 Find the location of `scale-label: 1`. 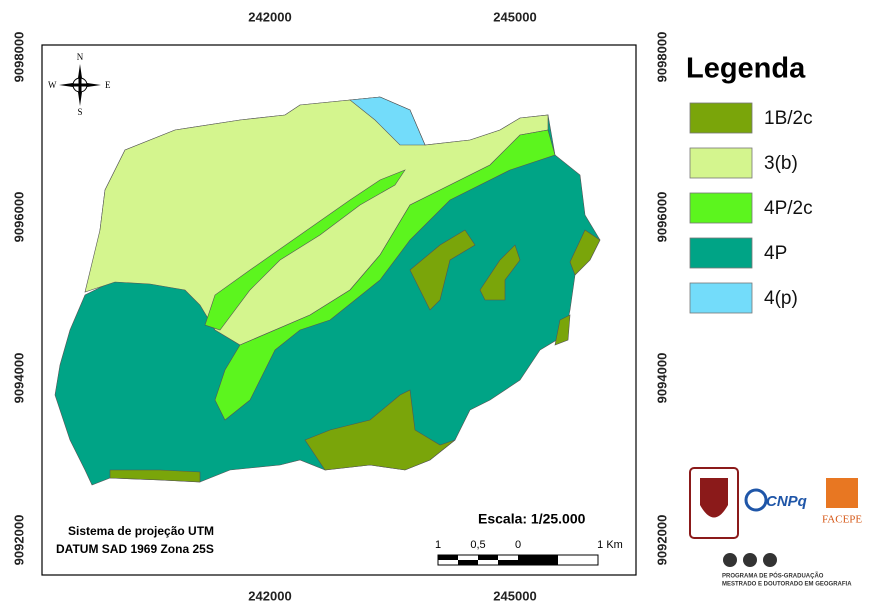

scale-label: 1 is located at coordinates (438, 545).